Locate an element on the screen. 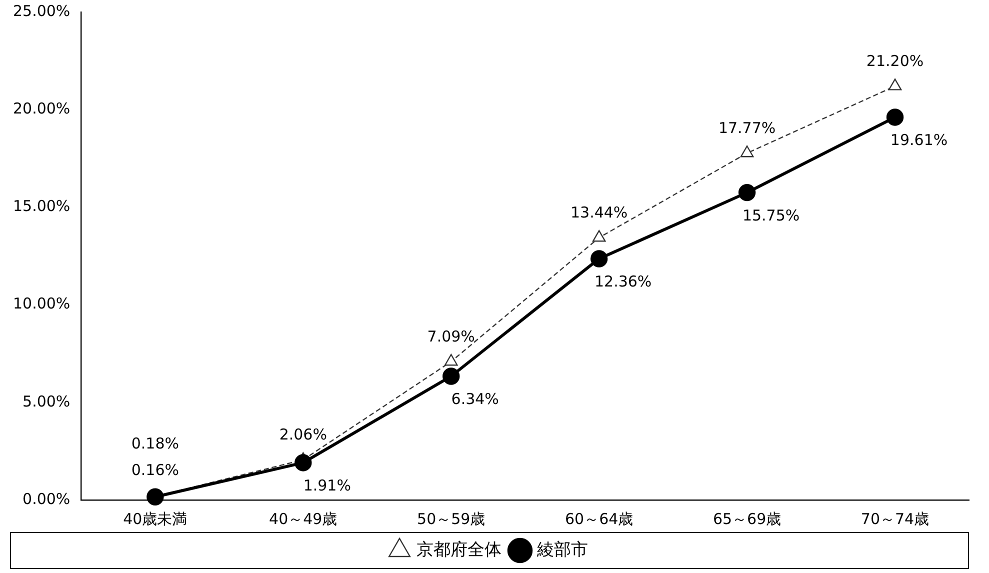  y-tick-label: 20.00% is located at coordinates (41, 108).